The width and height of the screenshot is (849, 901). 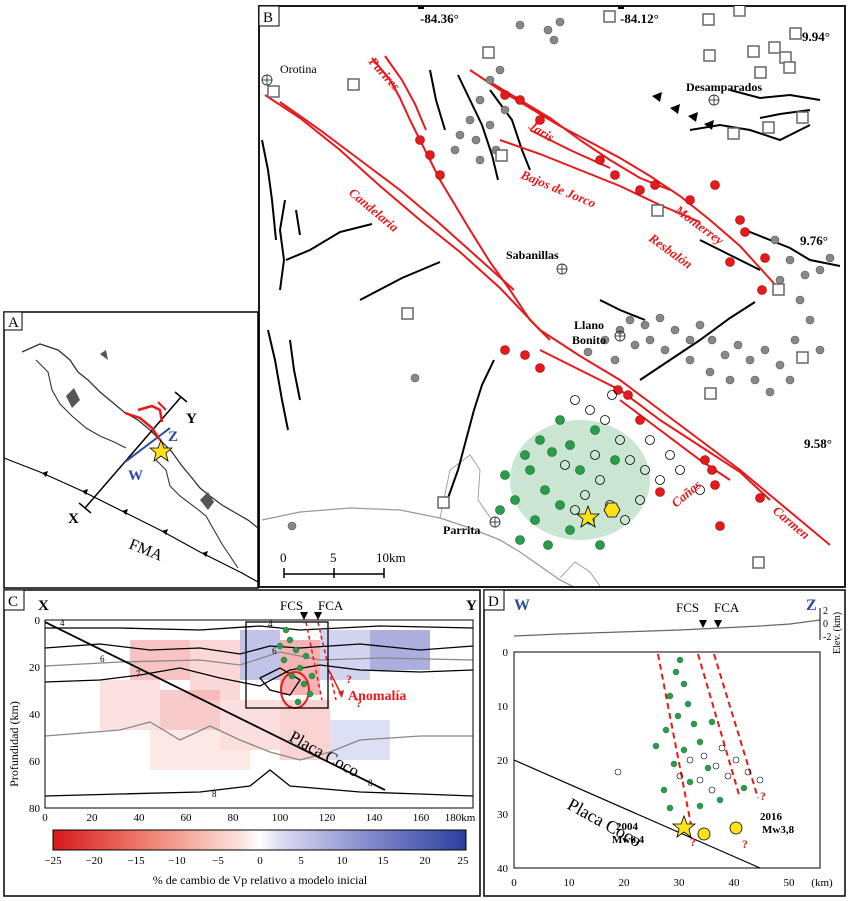 What do you see at coordinates (589, 325) in the screenshot?
I see `place-llano: Llano` at bounding box center [589, 325].